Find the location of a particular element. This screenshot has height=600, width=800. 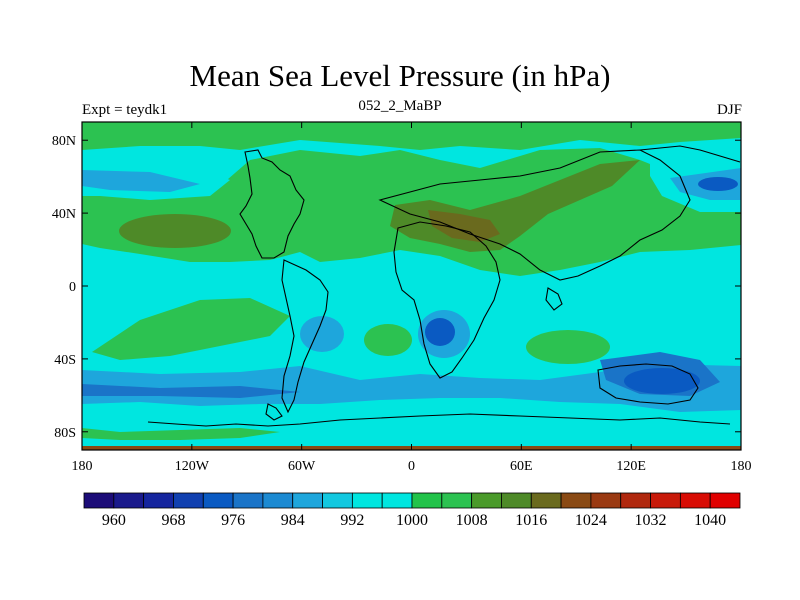

antarctic-high-patch is located at coordinates (181, 434).